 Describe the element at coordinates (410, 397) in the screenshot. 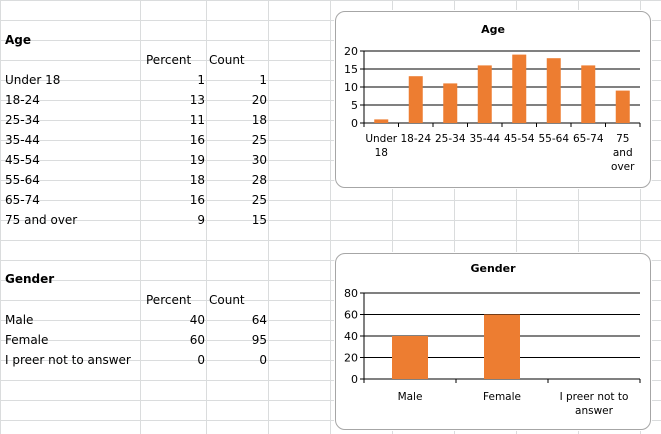

I see `gender-chart-category-label: Male` at that location.